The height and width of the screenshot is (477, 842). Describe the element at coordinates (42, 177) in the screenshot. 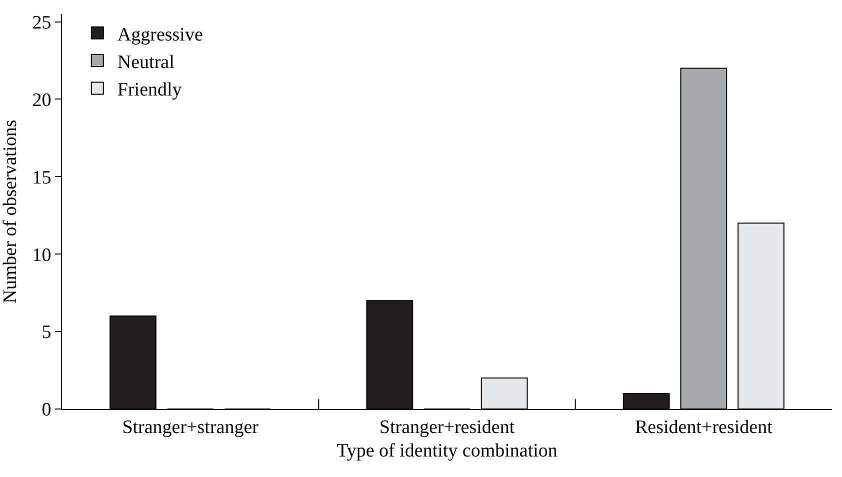

I see `y-tick-label: 15` at that location.